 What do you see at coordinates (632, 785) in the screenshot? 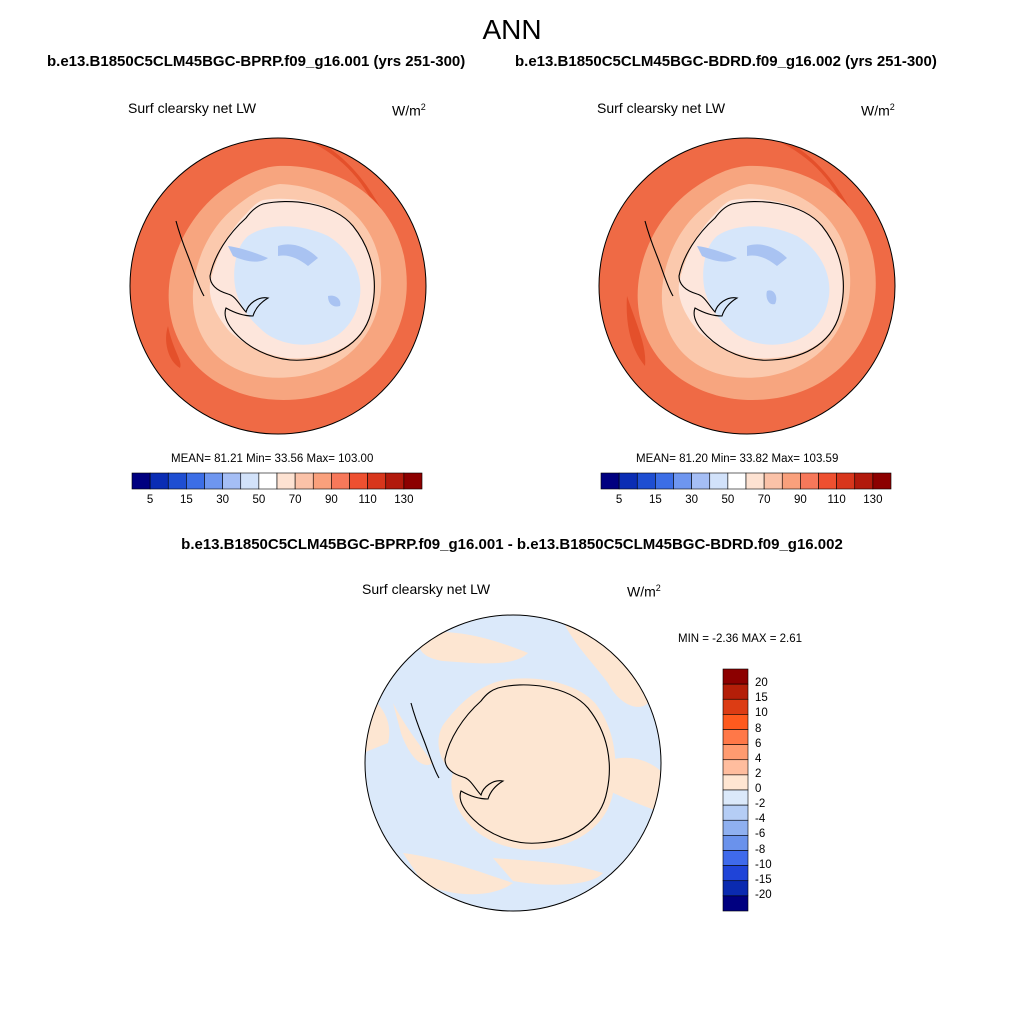
I see `diff-positive-patch-east` at bounding box center [632, 785].